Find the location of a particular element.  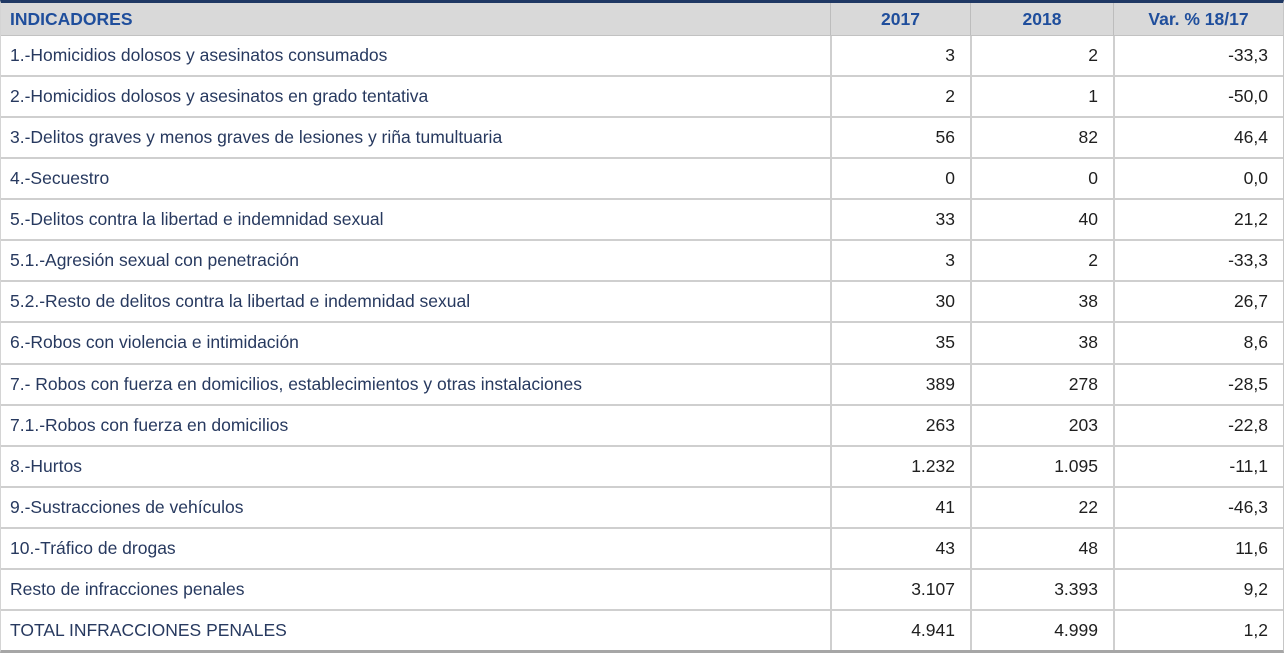

column-header-2018: 2018 is located at coordinates (1041, 19).